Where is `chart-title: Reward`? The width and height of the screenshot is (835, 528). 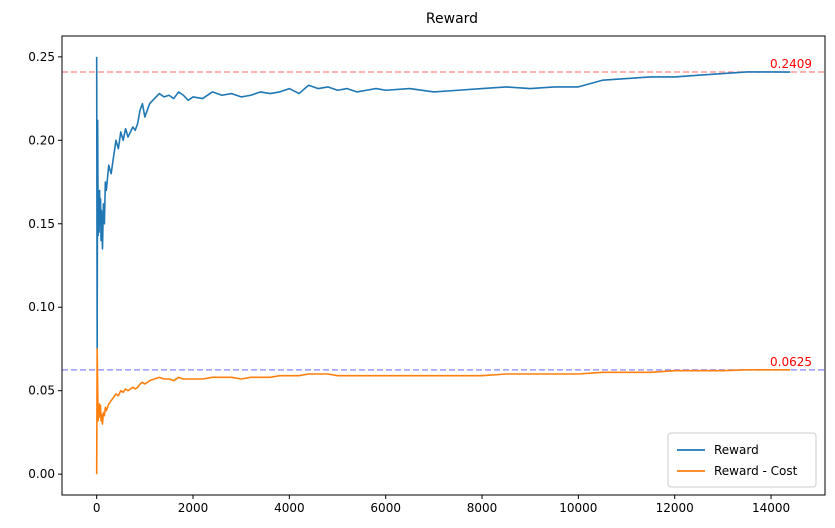
chart-title: Reward is located at coordinates (452, 19).